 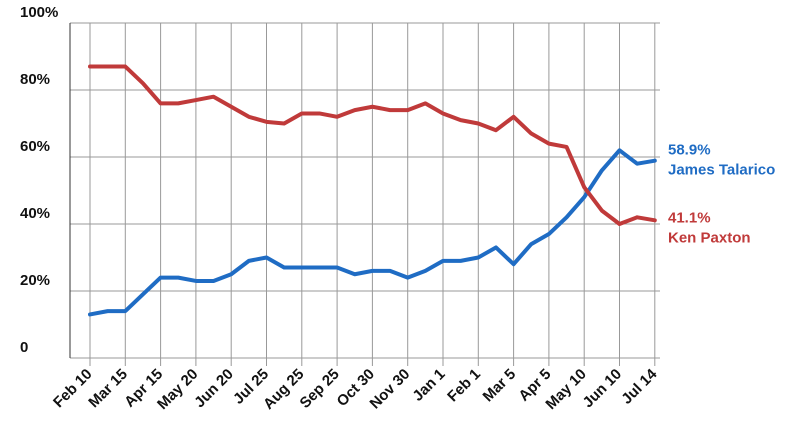 What do you see at coordinates (500, 386) in the screenshot?
I see `x-tick-label: Mar 5` at bounding box center [500, 386].